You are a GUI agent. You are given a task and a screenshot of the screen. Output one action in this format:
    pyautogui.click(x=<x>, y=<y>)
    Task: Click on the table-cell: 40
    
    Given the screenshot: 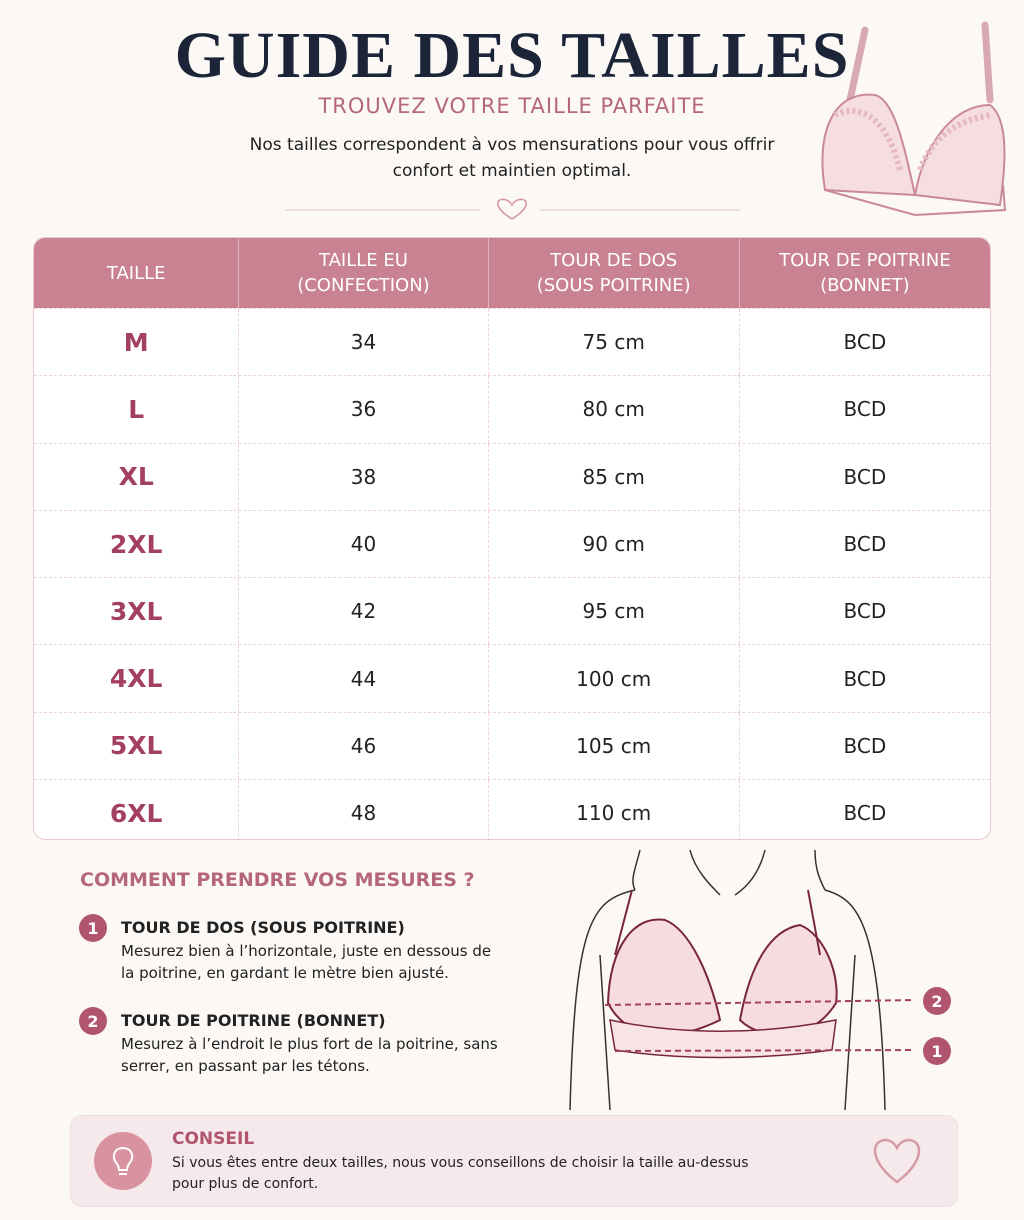 What is the action you would take?
    pyautogui.click(x=364, y=544)
    